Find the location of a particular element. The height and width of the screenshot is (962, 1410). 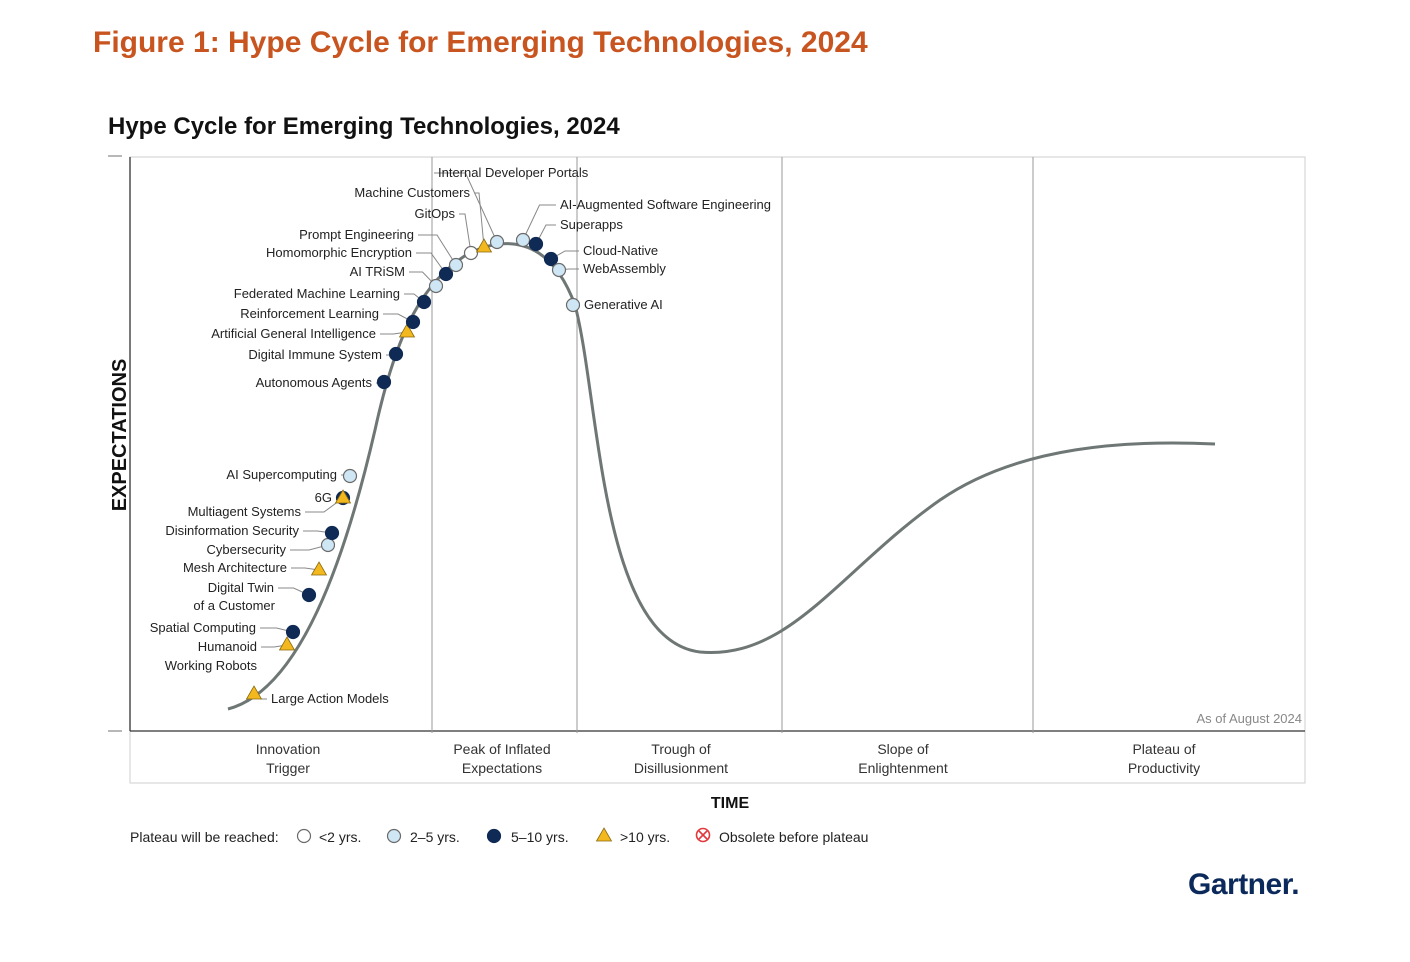

phase-label-innovation-trigger-line1: Innovation is located at coordinates (288, 749).